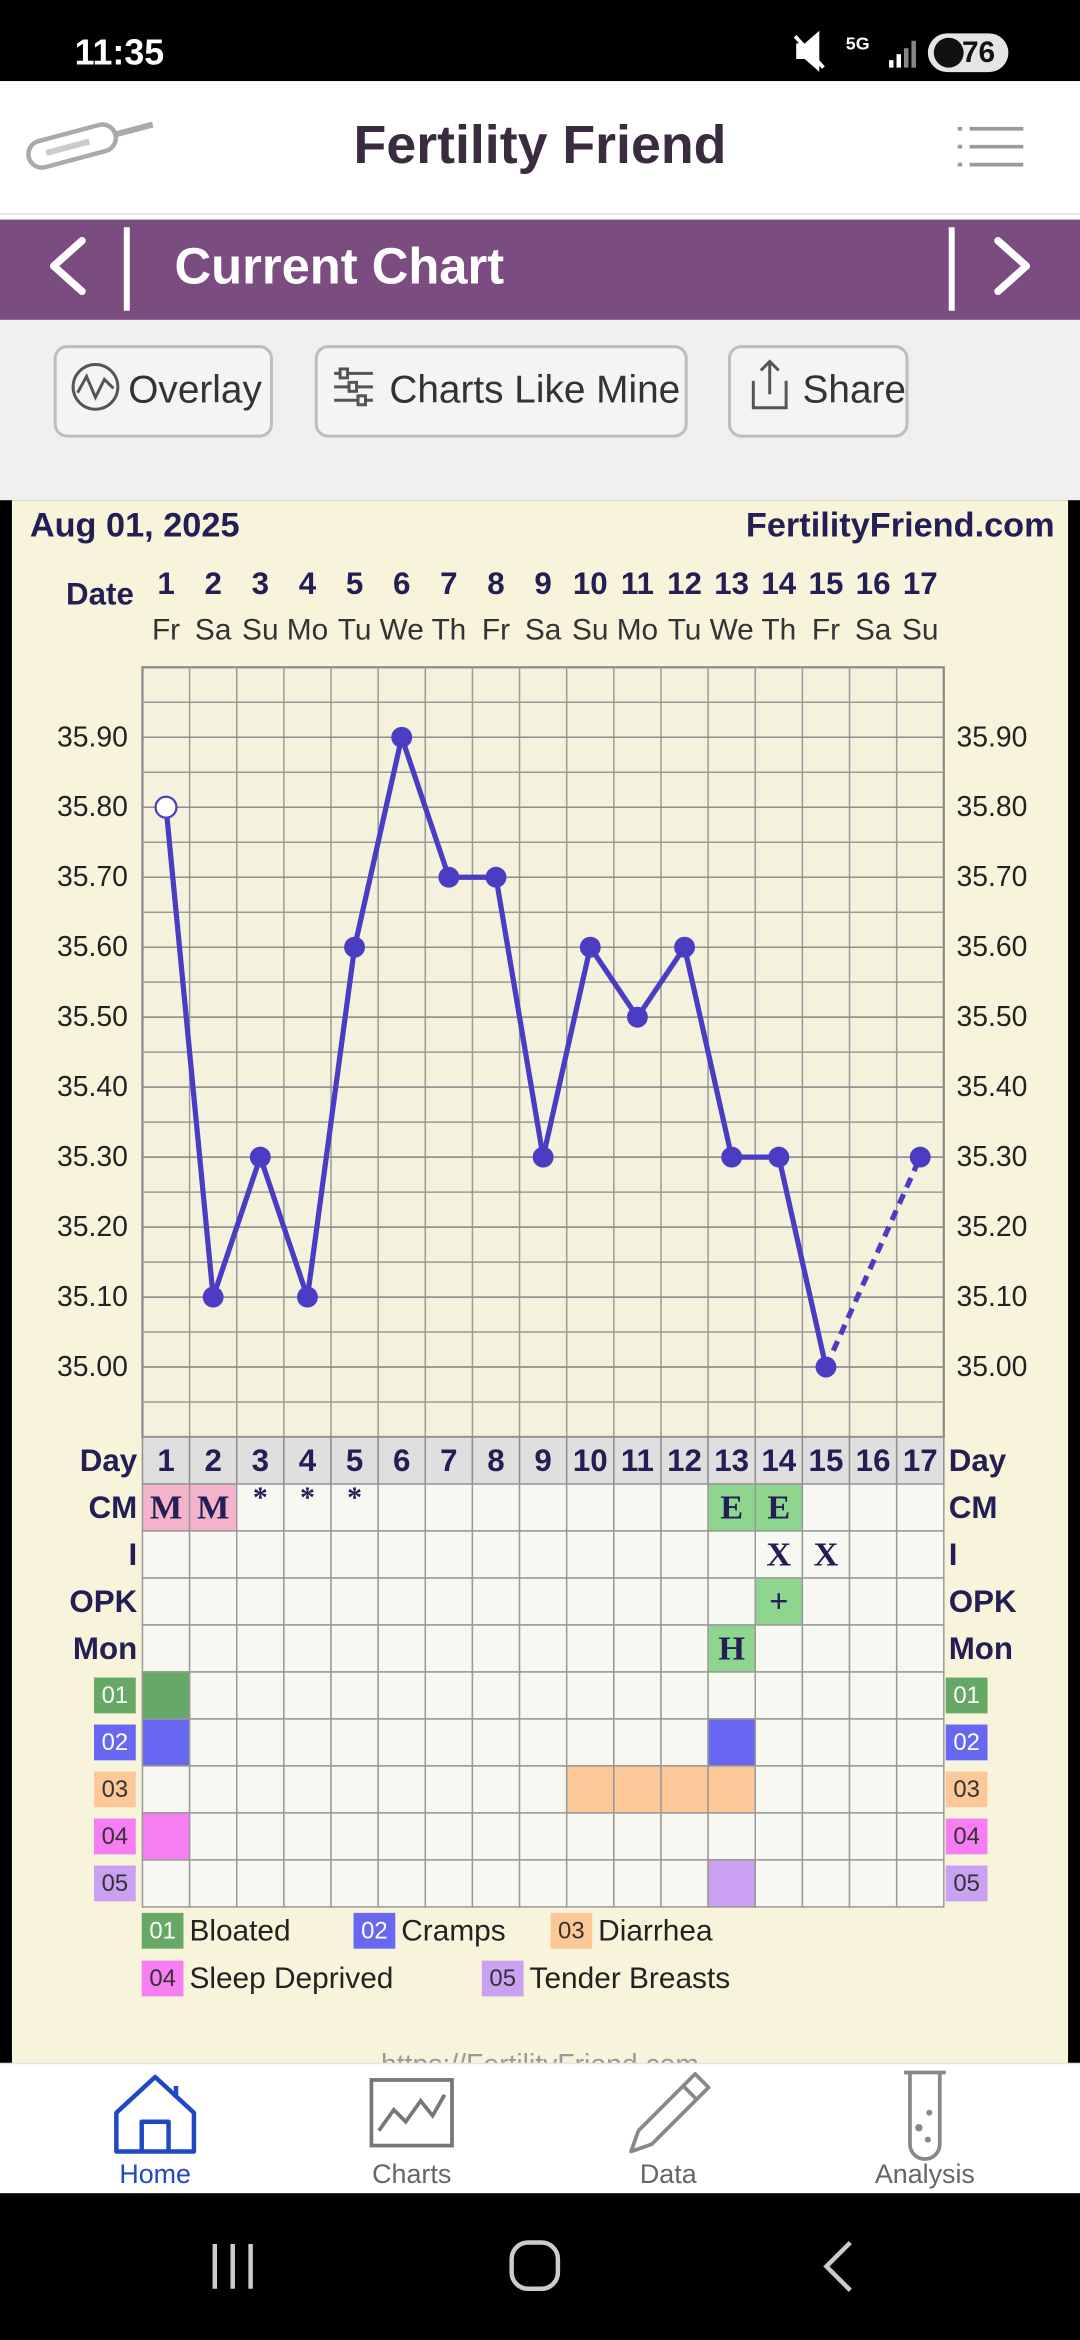 The width and height of the screenshot is (1080, 2340). I want to click on recents-button, so click(232, 2266).